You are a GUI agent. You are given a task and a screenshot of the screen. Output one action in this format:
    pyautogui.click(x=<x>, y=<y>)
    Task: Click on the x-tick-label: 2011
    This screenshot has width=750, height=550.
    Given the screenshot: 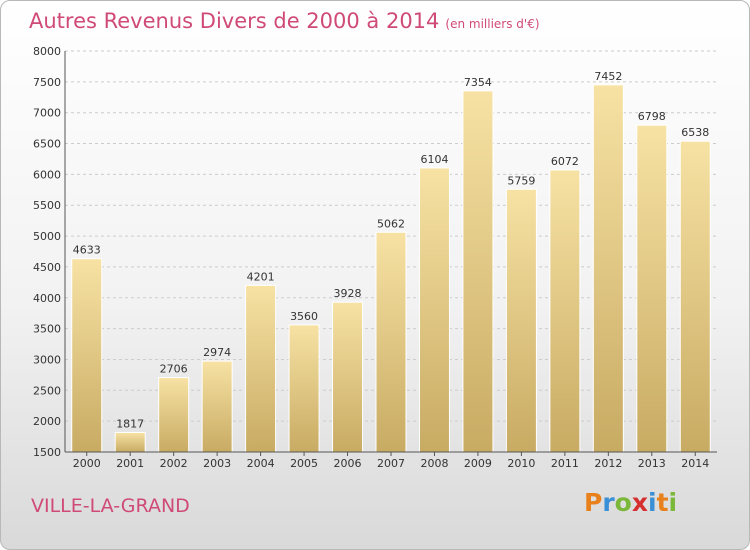 What is the action you would take?
    pyautogui.click(x=565, y=463)
    